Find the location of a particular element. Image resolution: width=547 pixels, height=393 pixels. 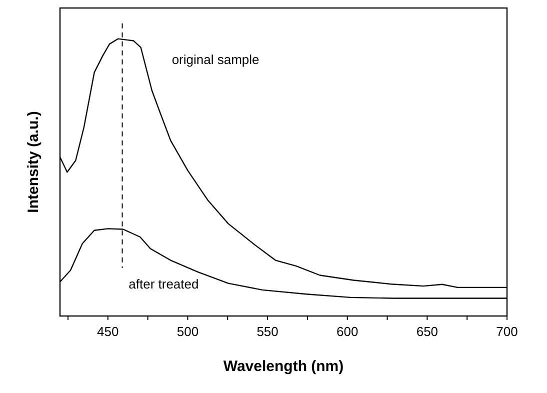

x-tick-label: 550 is located at coordinates (267, 331).